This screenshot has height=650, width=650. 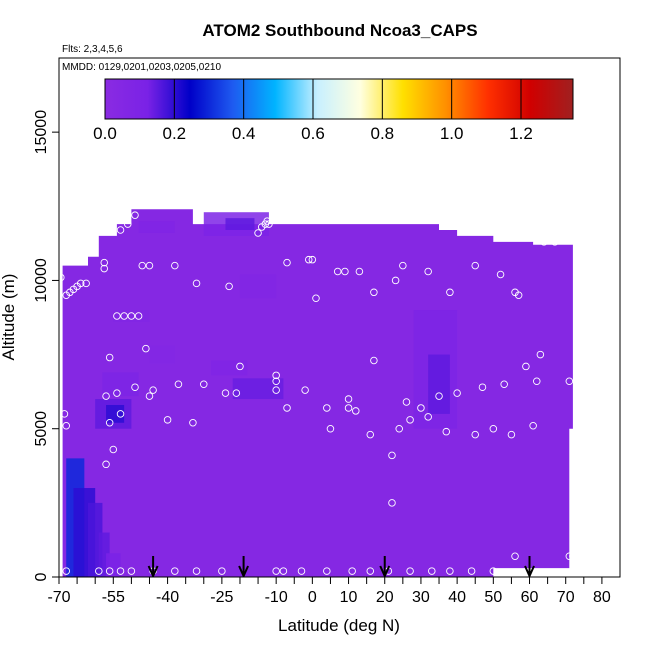 I want to click on x-tick-label: -25, so click(x=221, y=597).